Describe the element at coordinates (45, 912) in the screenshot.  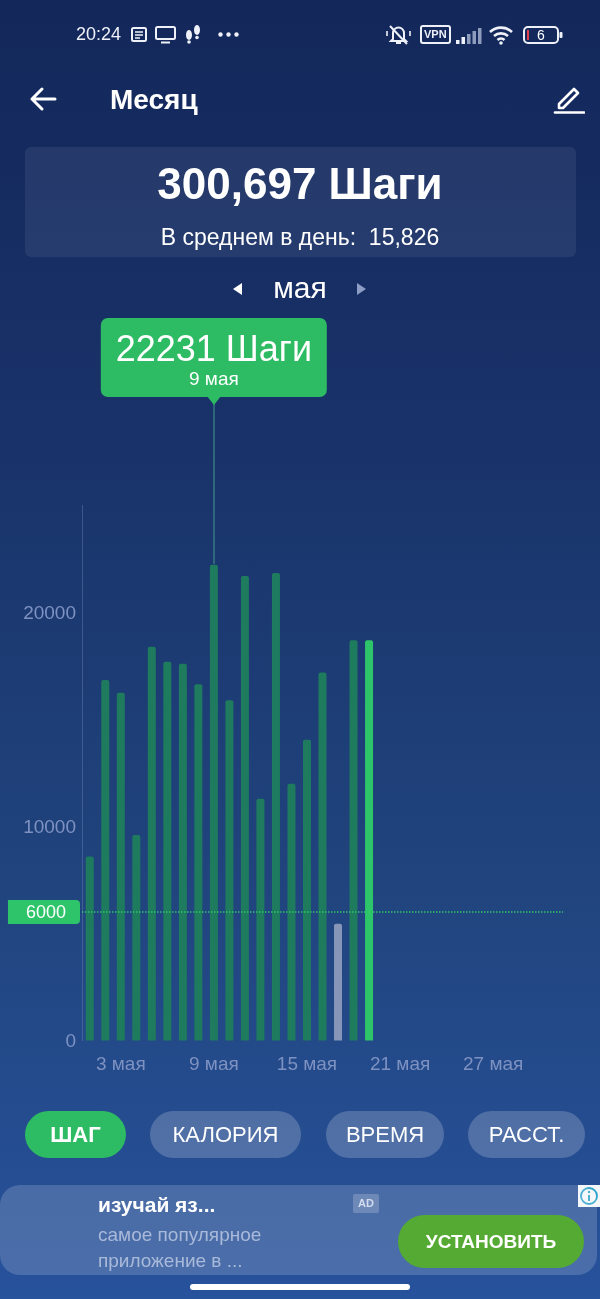
I see `ref-line-label: 6000` at that location.